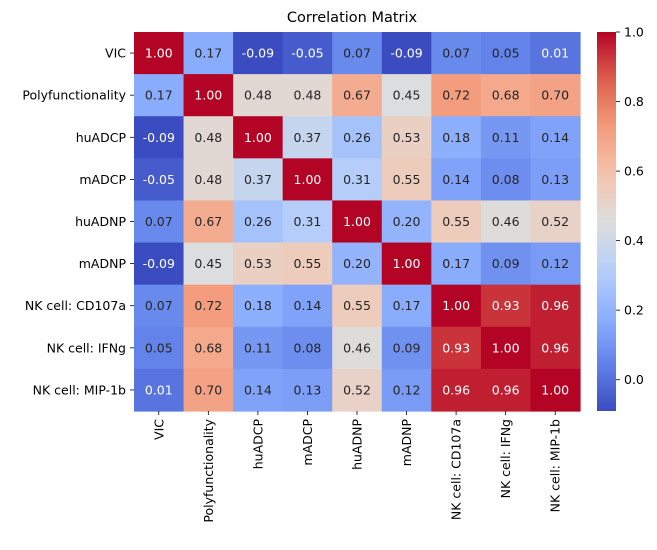 The height and width of the screenshot is (550, 657). I want to click on cell-value-label: 0.96, so click(456, 389).